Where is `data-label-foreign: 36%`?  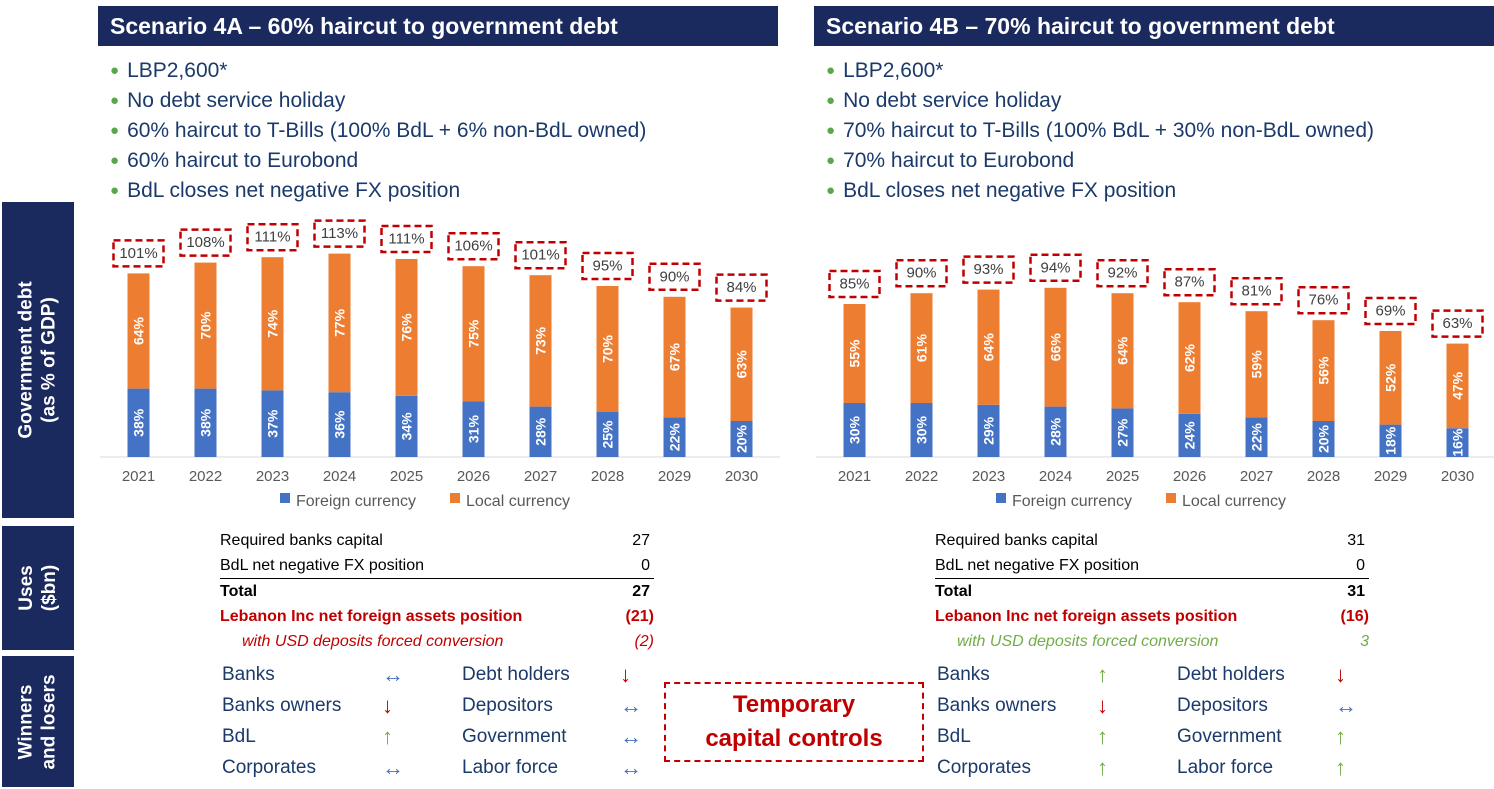 data-label-foreign: 36% is located at coordinates (340, 424).